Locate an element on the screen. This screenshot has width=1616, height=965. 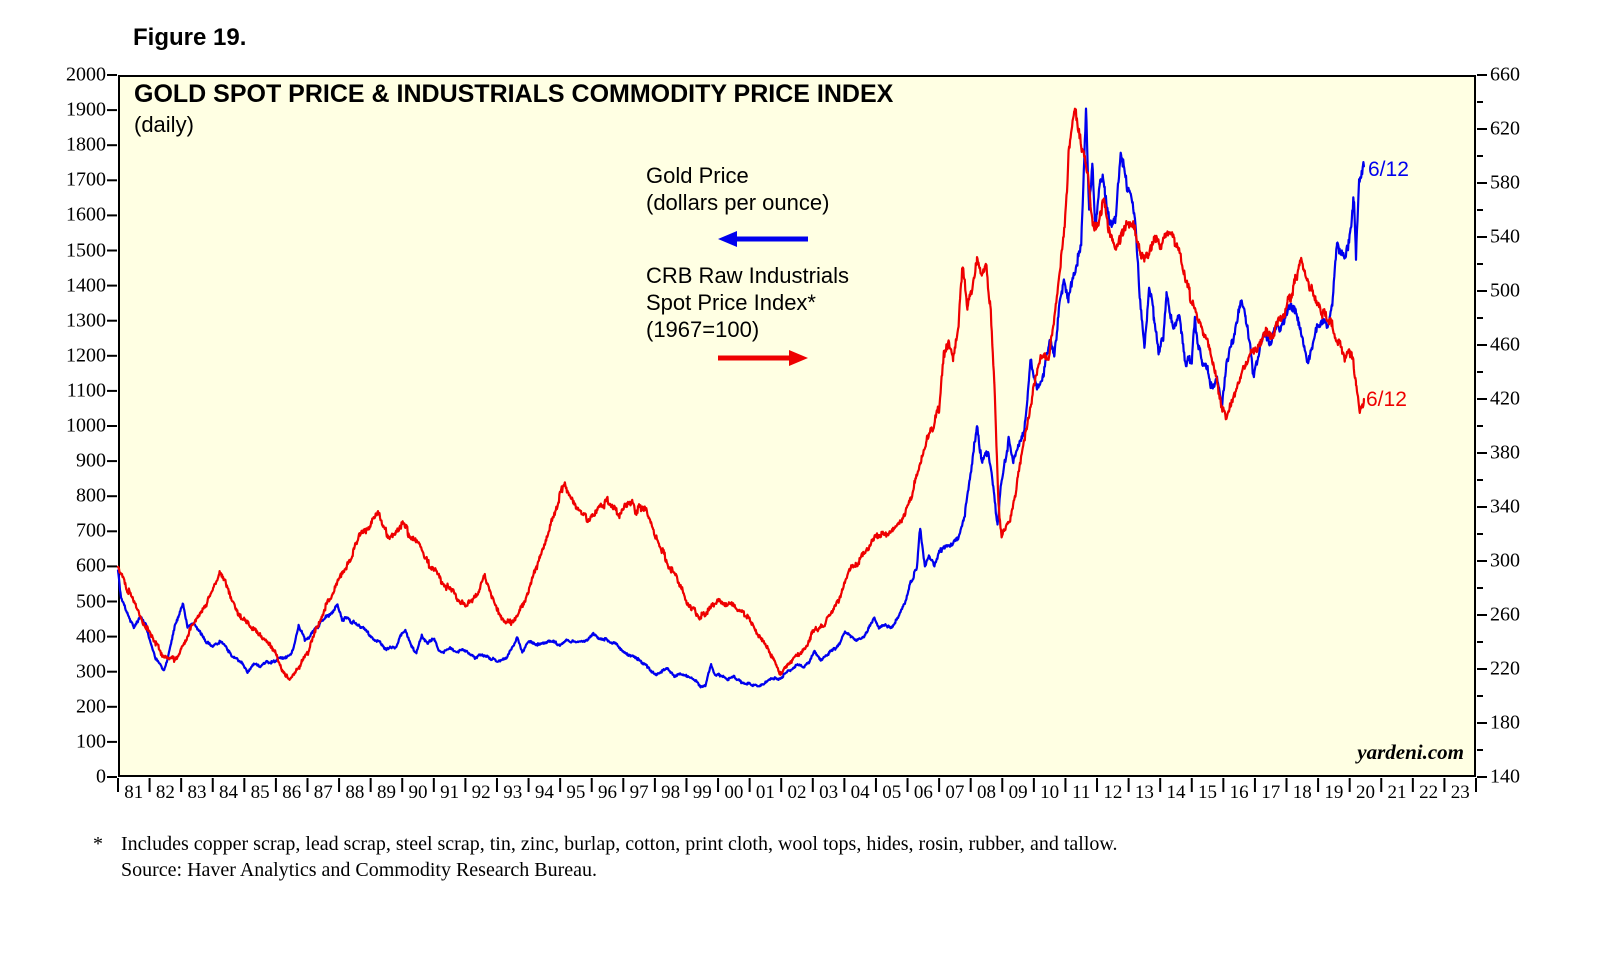
tick-label: 92 is located at coordinates (481, 792).